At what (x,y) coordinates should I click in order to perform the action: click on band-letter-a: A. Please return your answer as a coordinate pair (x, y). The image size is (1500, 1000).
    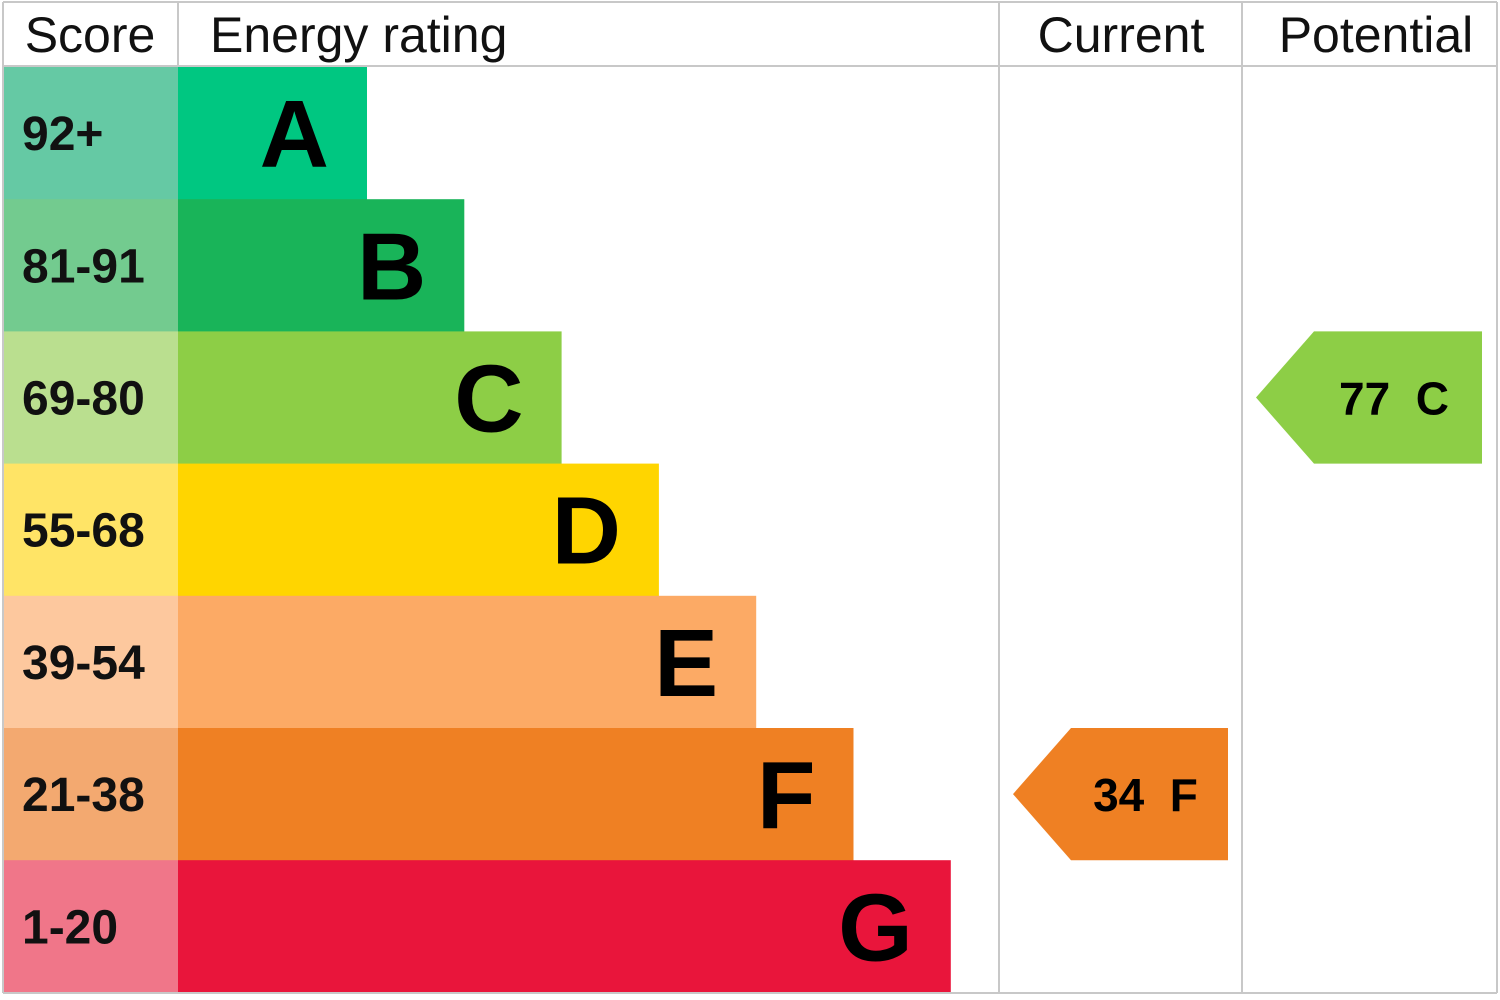
    Looking at the image, I should click on (294, 134).